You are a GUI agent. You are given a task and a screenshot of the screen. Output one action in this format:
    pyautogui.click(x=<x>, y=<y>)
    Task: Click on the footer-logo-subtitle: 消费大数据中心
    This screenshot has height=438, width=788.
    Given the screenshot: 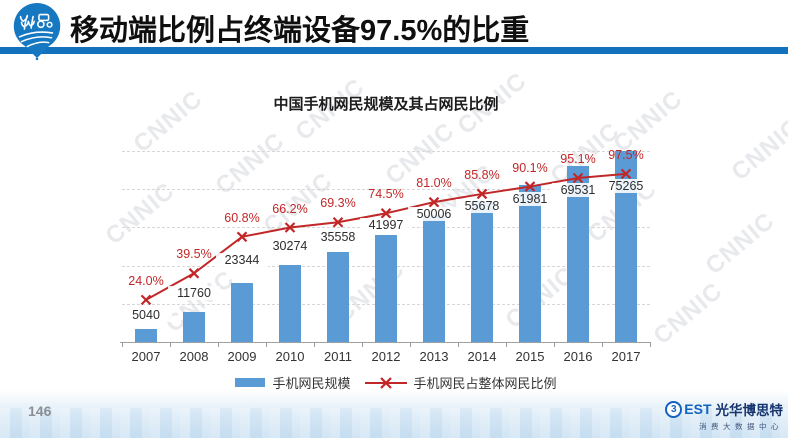 What is the action you would take?
    pyautogui.click(x=741, y=426)
    